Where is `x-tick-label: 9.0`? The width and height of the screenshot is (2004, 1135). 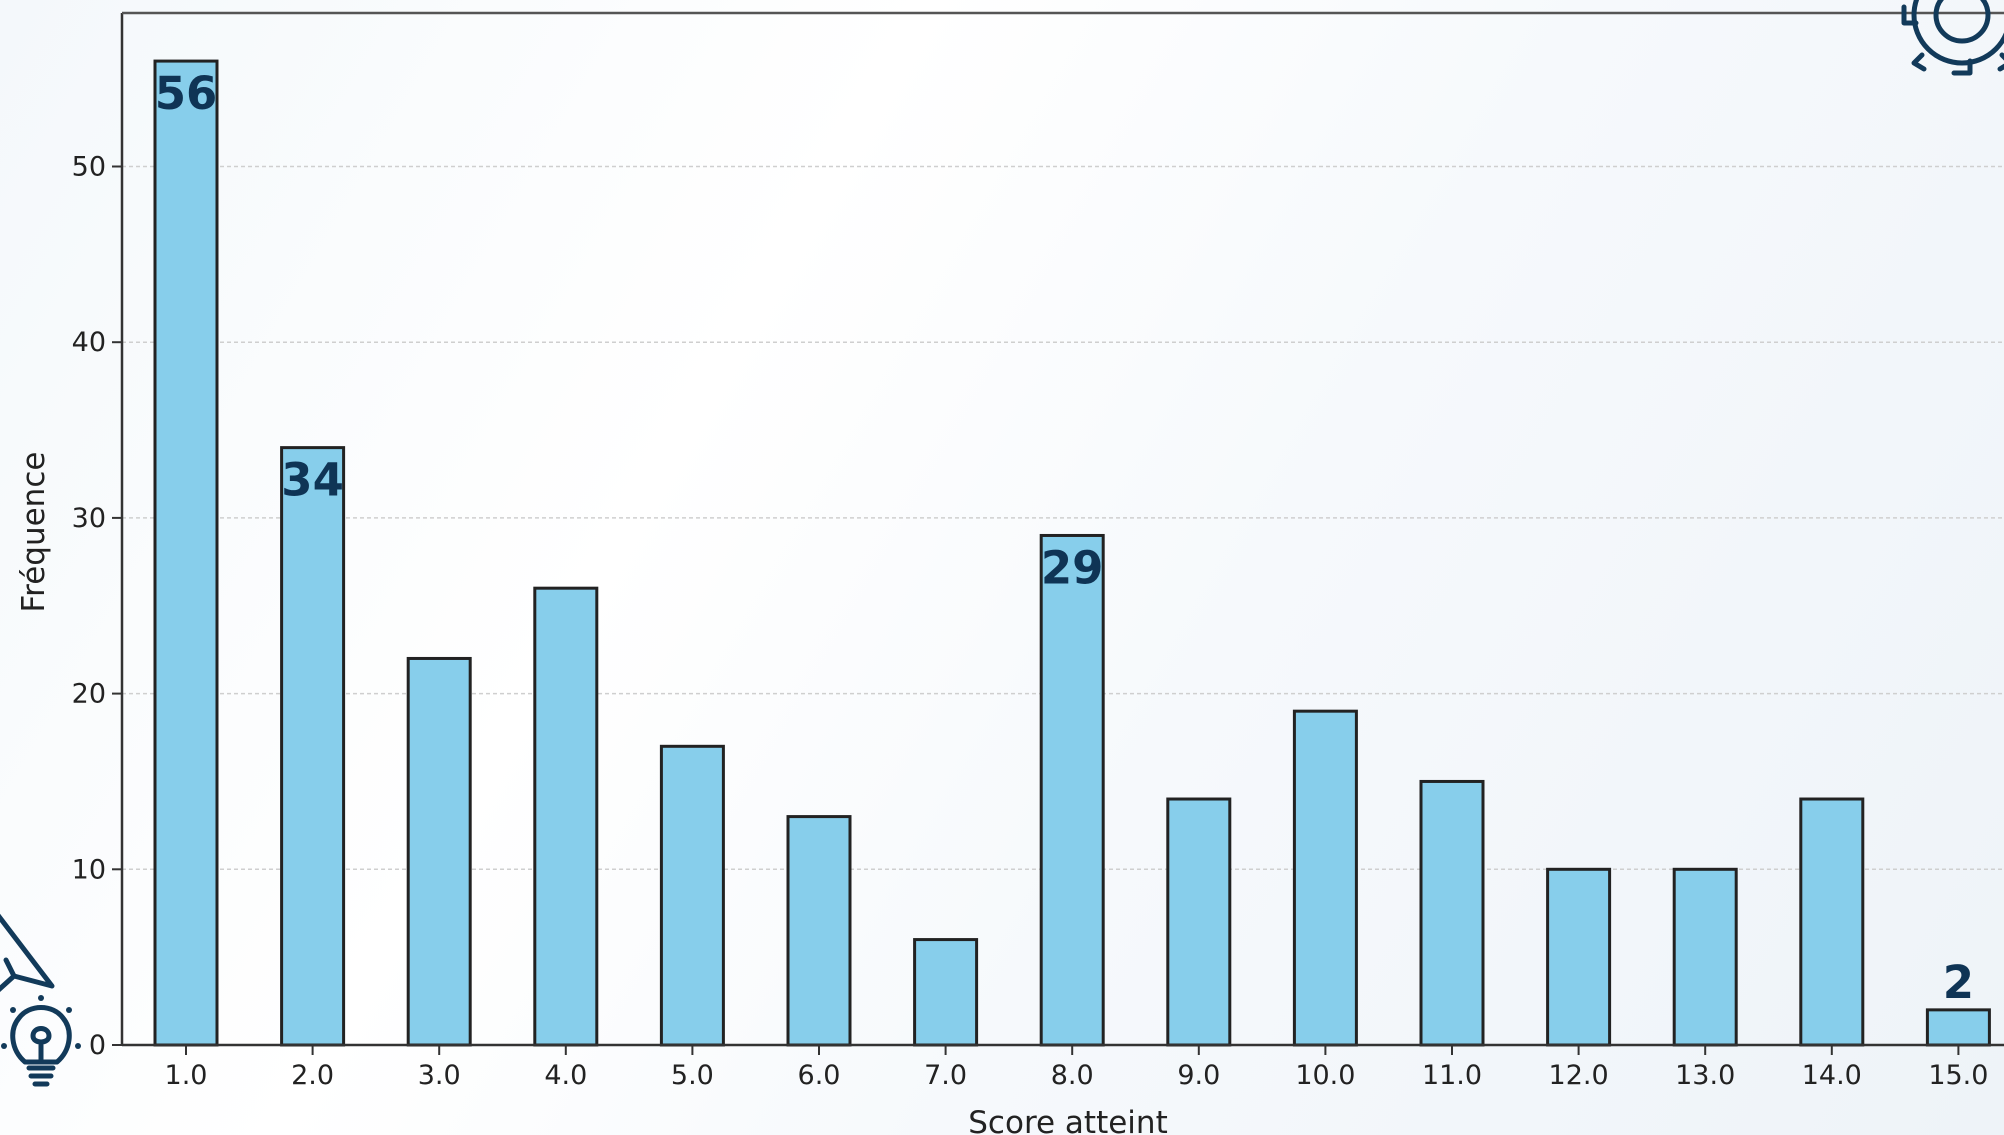
x-tick-label: 9.0 is located at coordinates (1198, 1075).